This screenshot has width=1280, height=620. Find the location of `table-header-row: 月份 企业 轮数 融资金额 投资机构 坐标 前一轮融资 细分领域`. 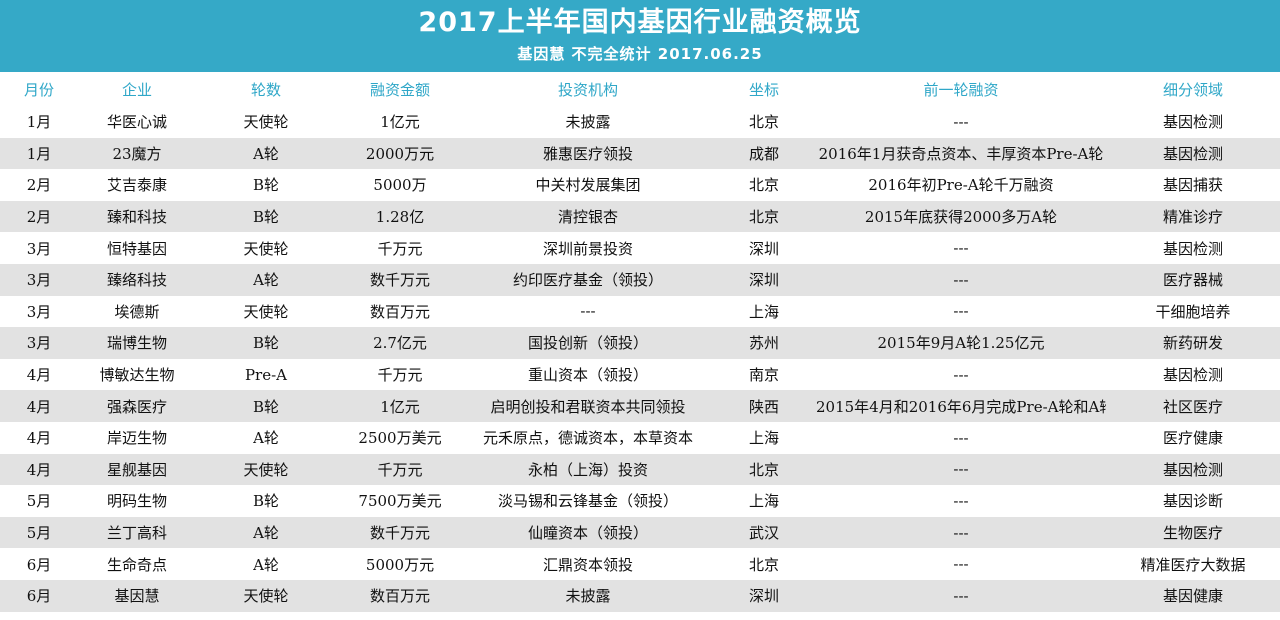

table-header-row: 月份 企业 轮数 融资金额 投资机构 坐标 前一轮融资 细分领域 is located at coordinates (640, 89).